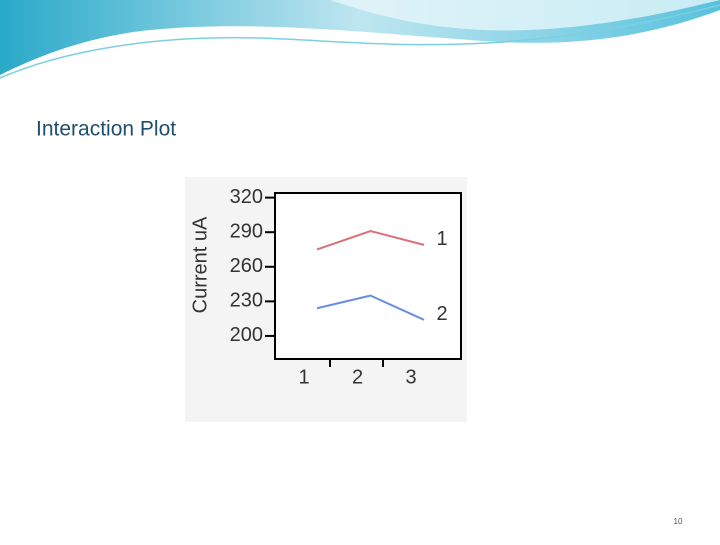 Image resolution: width=720 pixels, height=545 pixels. I want to click on y-tick-label: 200, so click(246, 335).